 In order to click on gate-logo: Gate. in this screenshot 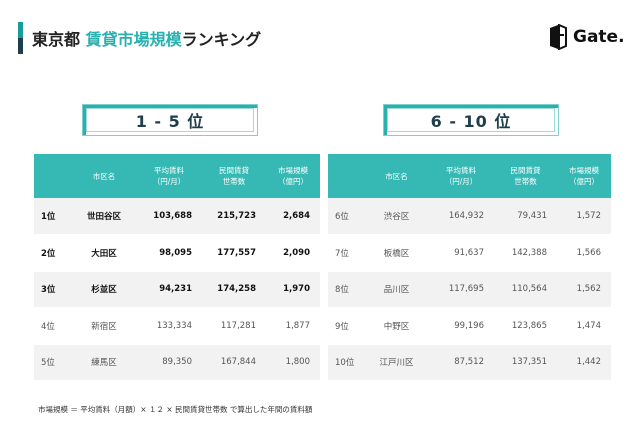, I will do `click(586, 37)`.